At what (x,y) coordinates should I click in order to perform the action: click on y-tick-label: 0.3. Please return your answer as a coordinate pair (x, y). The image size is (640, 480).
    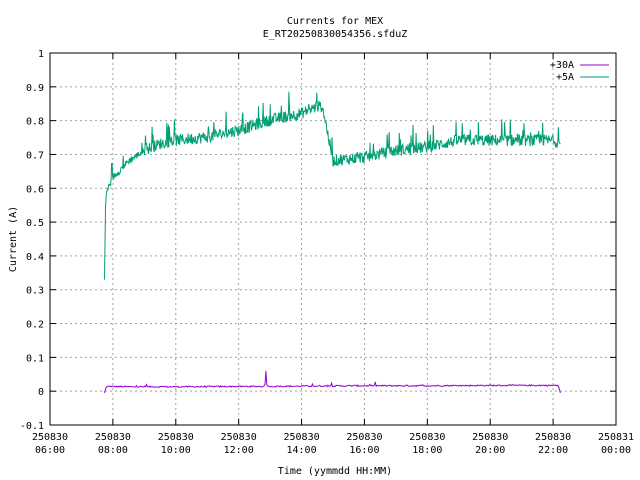
    Looking at the image, I should click on (35, 291).